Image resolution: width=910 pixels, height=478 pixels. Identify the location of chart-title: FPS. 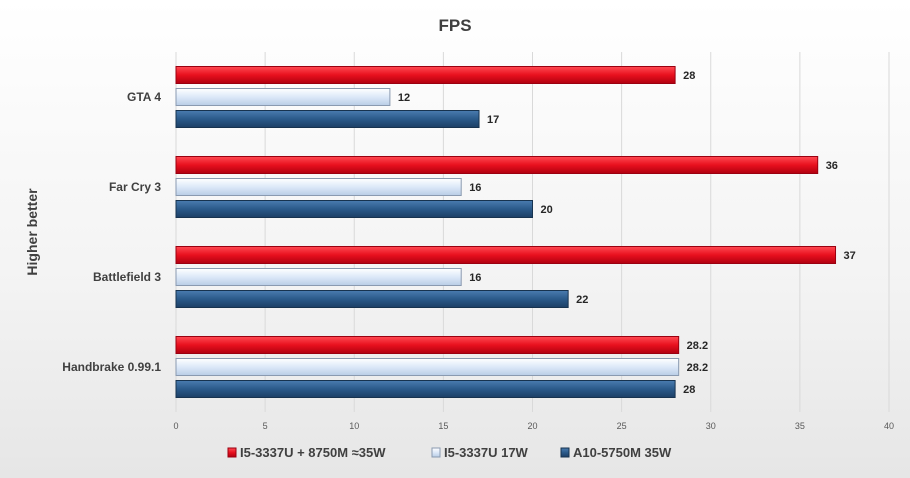
(454, 25).